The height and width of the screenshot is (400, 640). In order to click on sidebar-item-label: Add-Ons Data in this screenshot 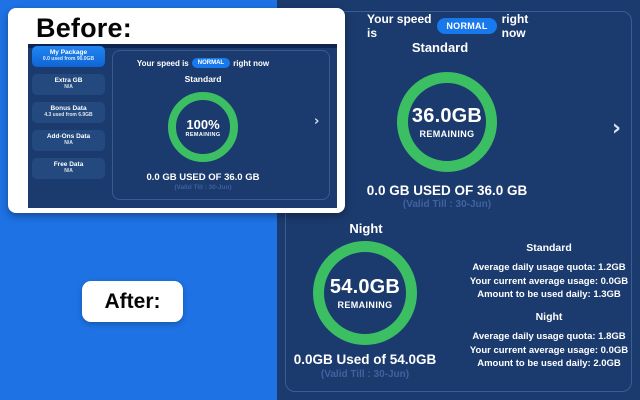, I will do `click(68, 136)`.